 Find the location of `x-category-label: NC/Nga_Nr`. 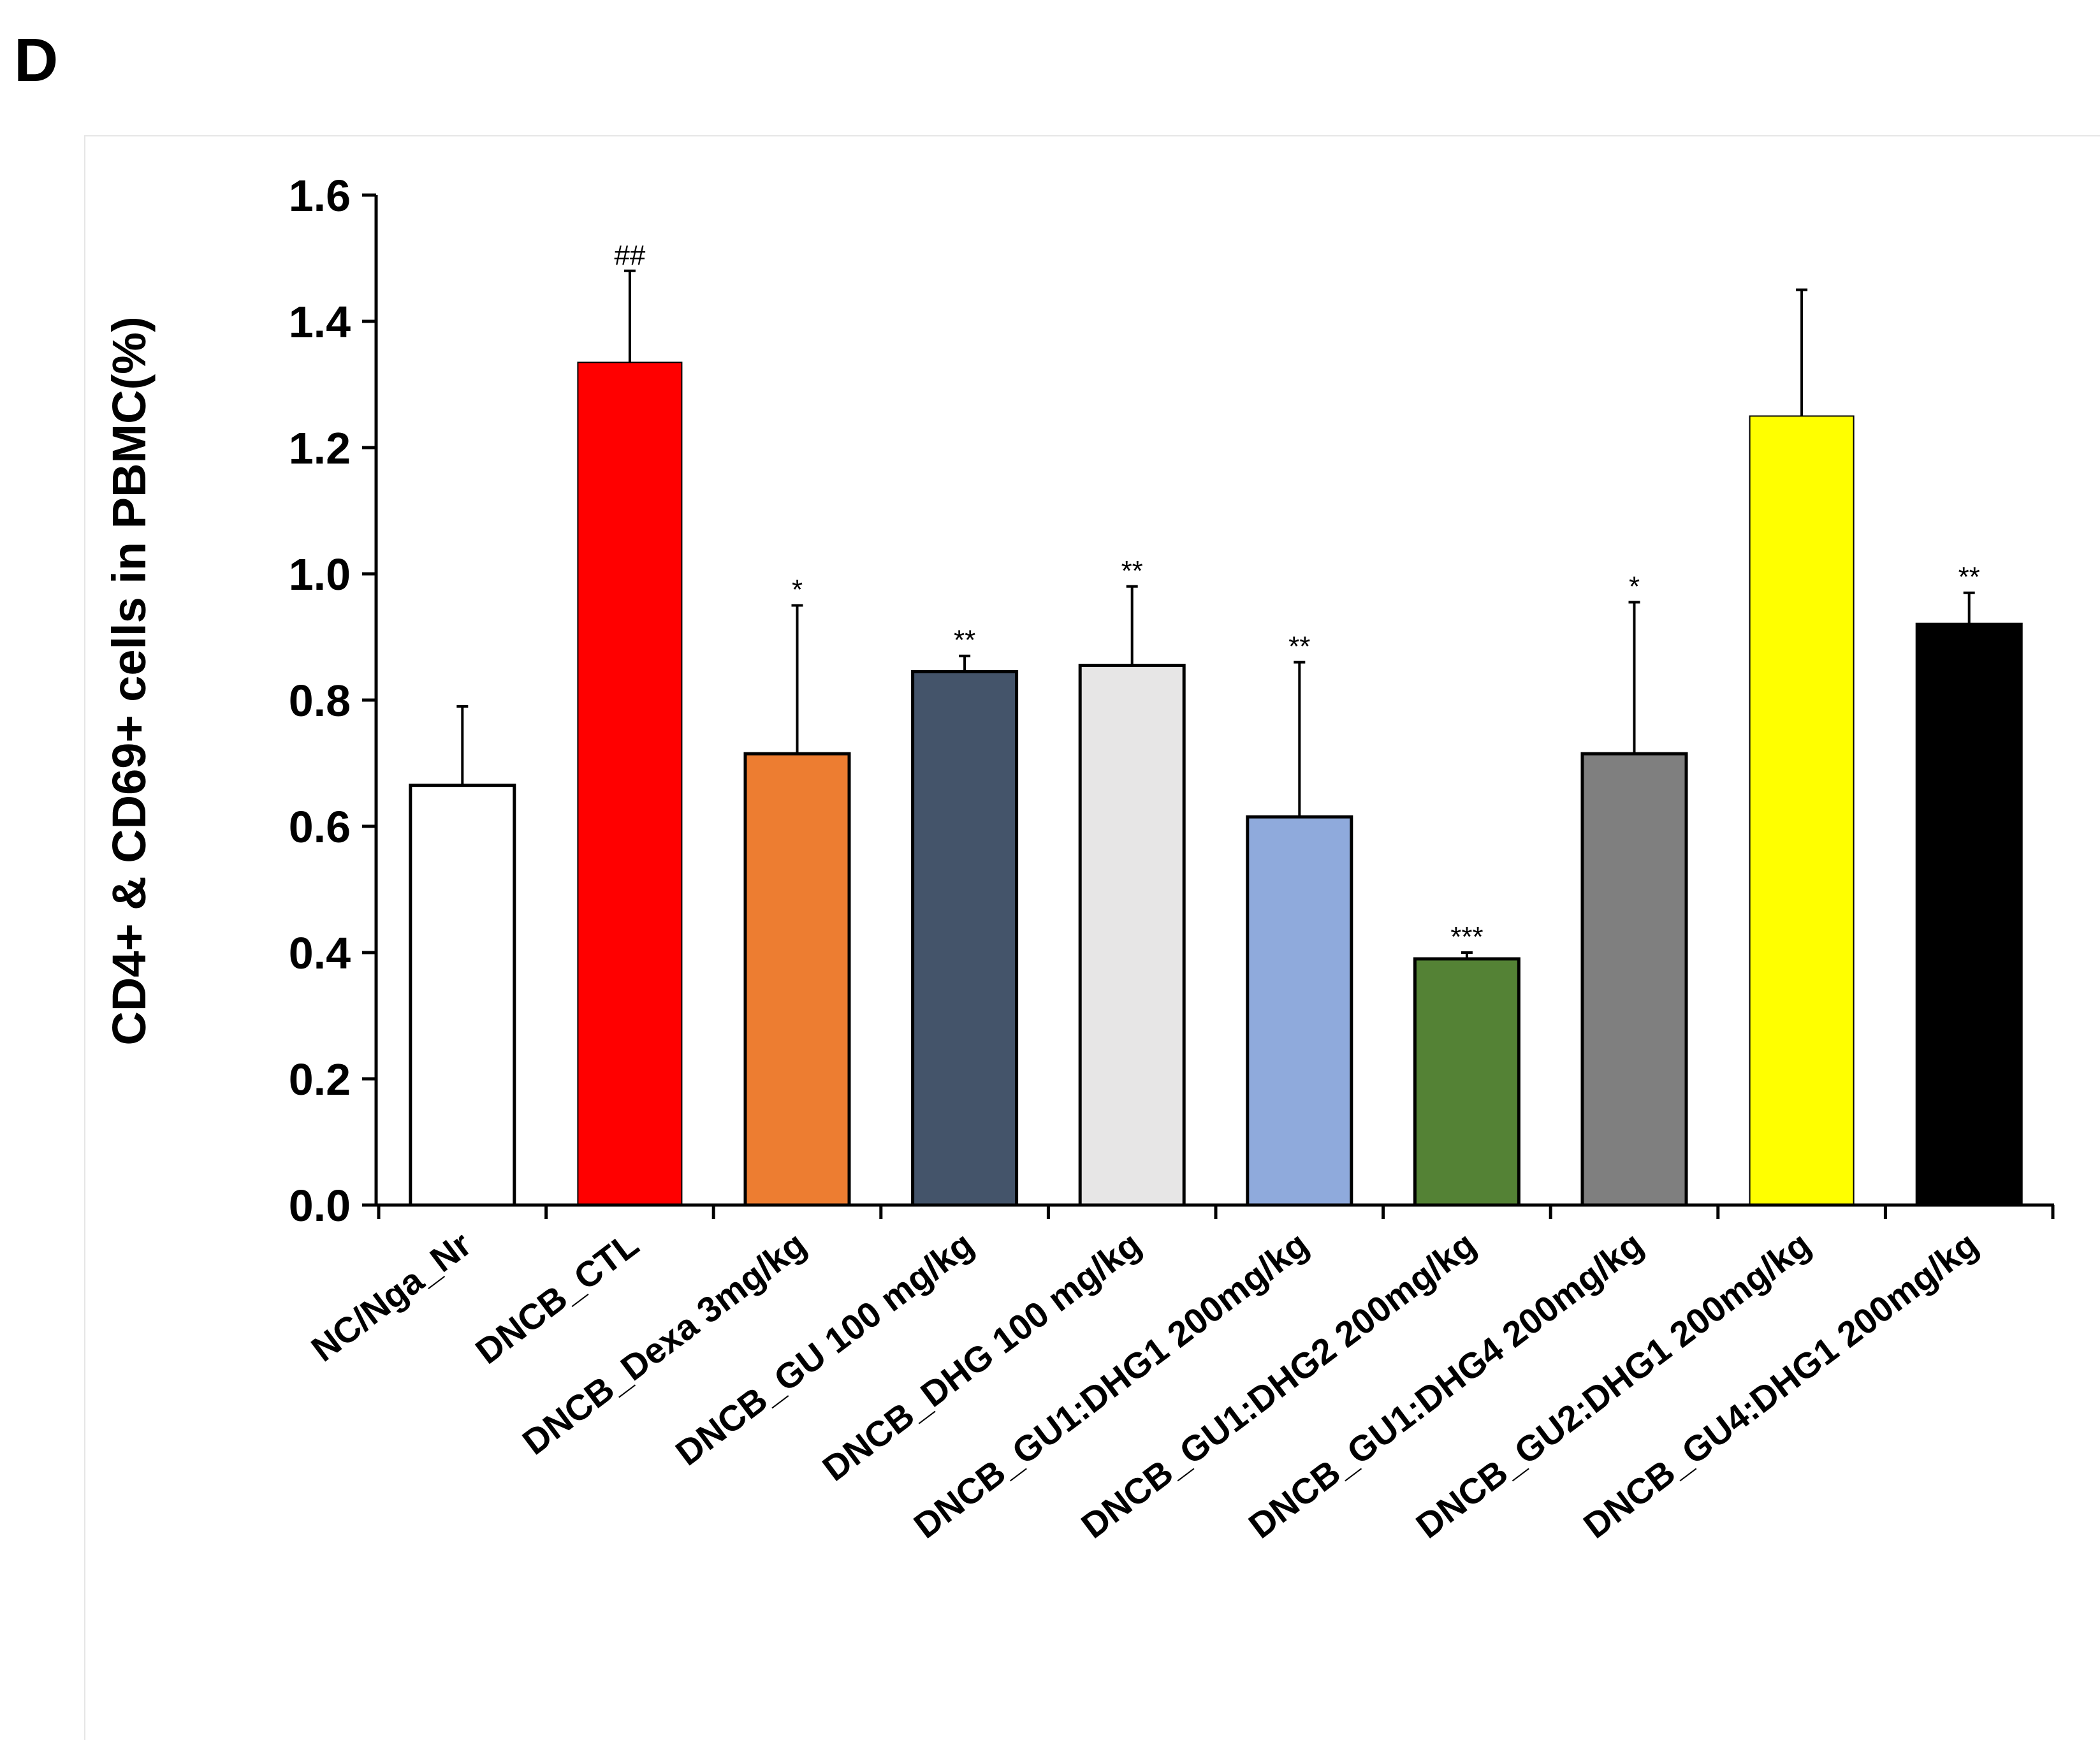

x-category-label: NC/Nga_Nr is located at coordinates (391, 1296).